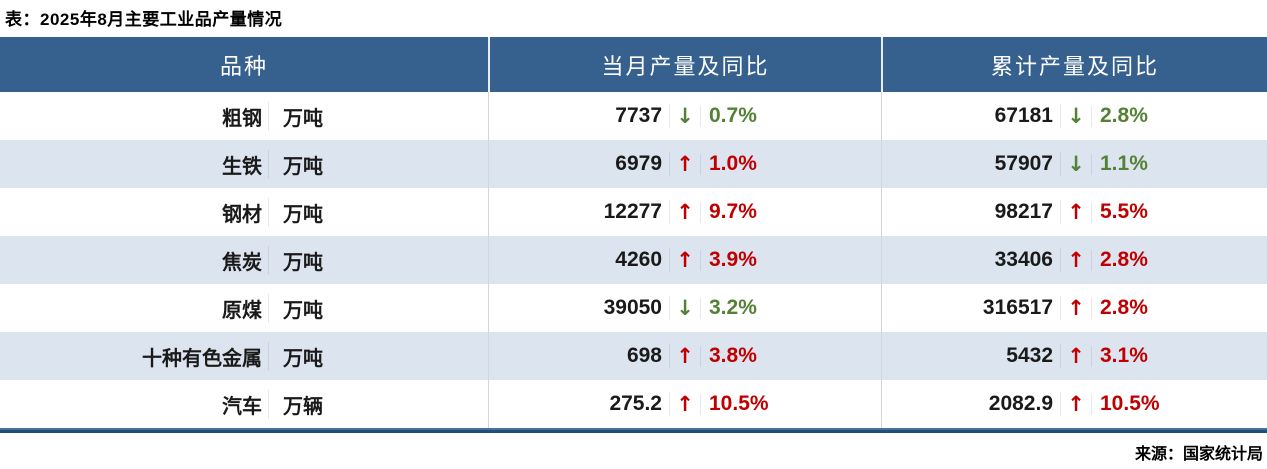  Describe the element at coordinates (684, 64) in the screenshot. I see `col-header-month-output: 当月产量及同比` at that location.